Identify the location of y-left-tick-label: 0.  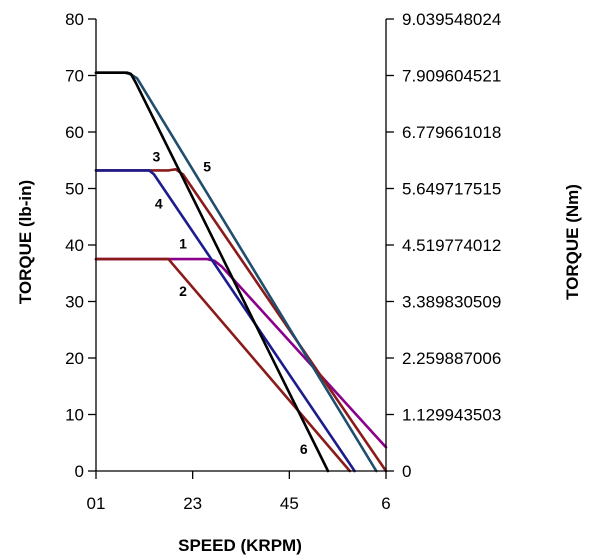
(79, 471).